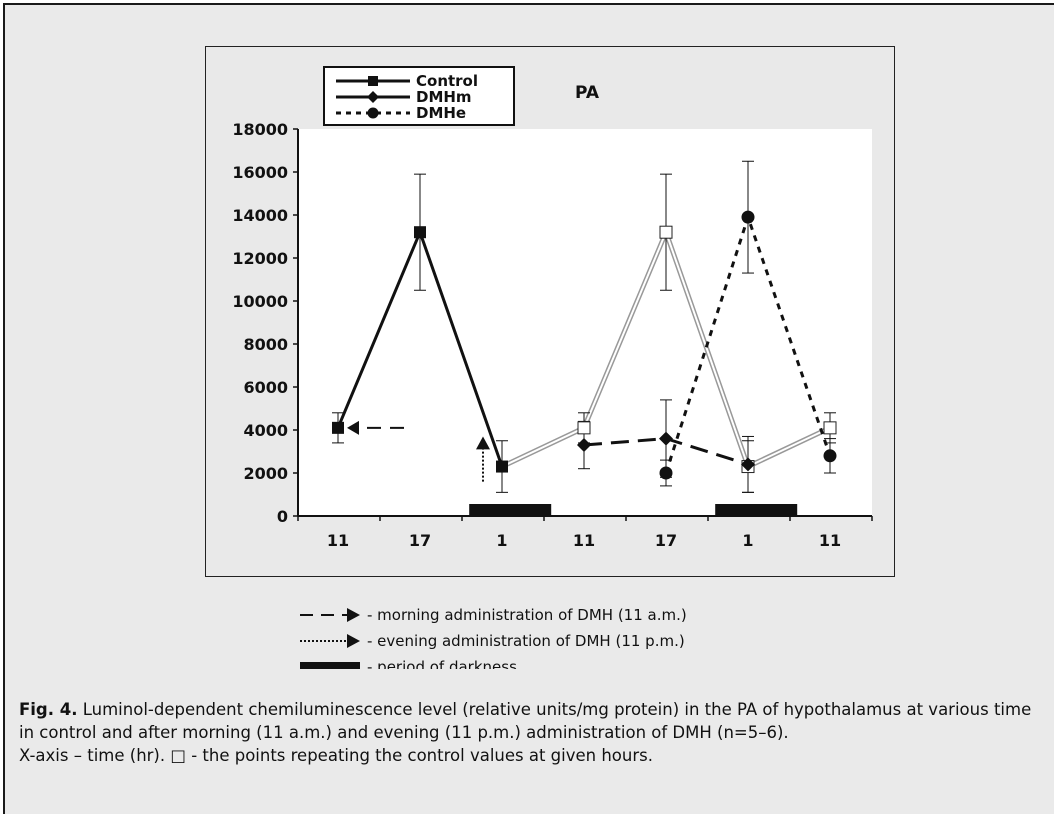  What do you see at coordinates (353, 427) in the screenshot?
I see `morning-admin-arrow-head` at bounding box center [353, 427].